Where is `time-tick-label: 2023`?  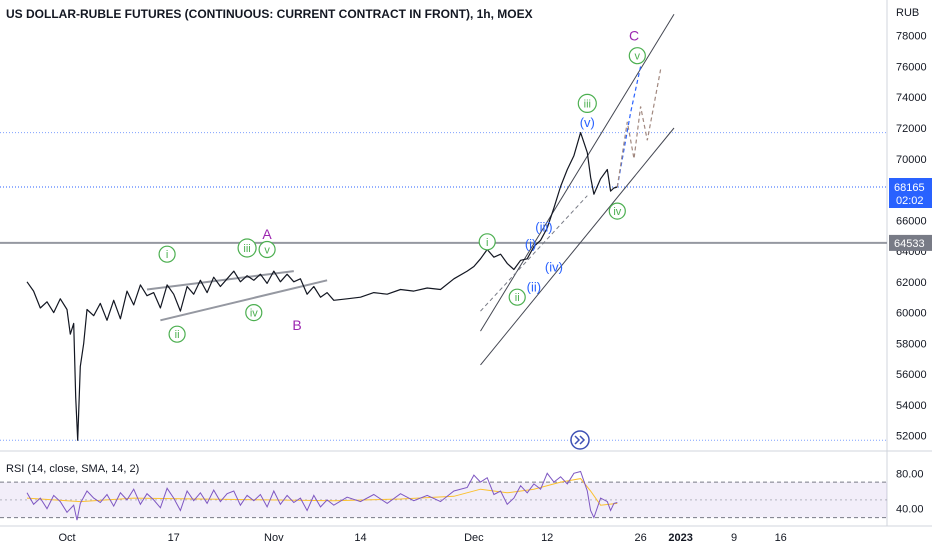 time-tick-label: 2023 is located at coordinates (680, 538).